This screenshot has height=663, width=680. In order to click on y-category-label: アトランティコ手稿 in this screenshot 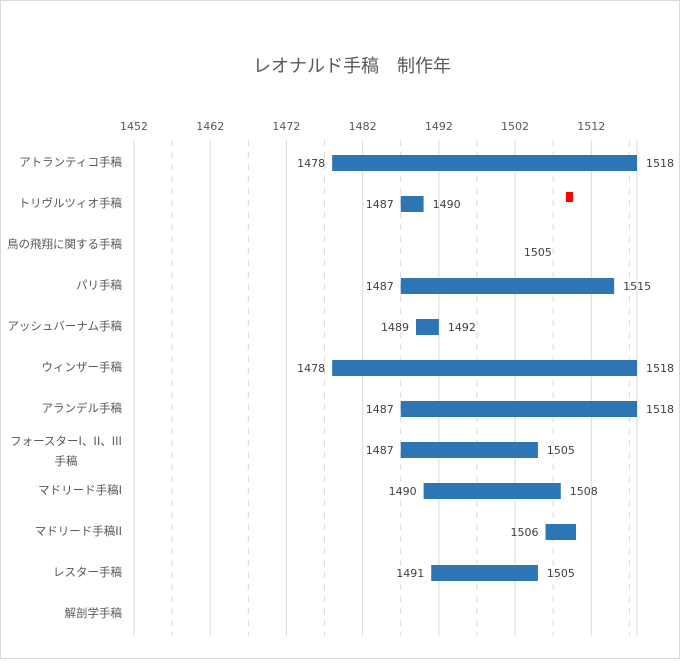, I will do `click(70, 162)`.